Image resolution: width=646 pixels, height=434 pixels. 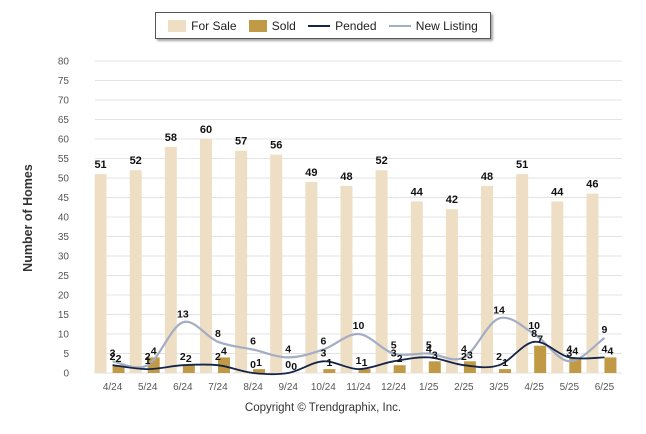 What do you see at coordinates (534, 334) in the screenshot?
I see `pended-value-label: 8` at bounding box center [534, 334].